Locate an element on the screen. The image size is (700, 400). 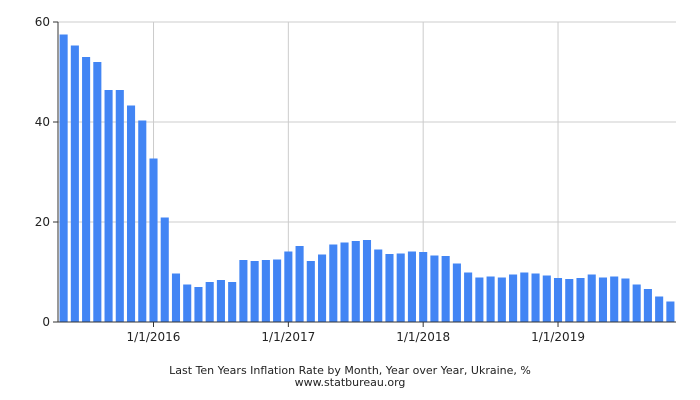
x-tick-label: 1/1/2018 is located at coordinates (423, 337).